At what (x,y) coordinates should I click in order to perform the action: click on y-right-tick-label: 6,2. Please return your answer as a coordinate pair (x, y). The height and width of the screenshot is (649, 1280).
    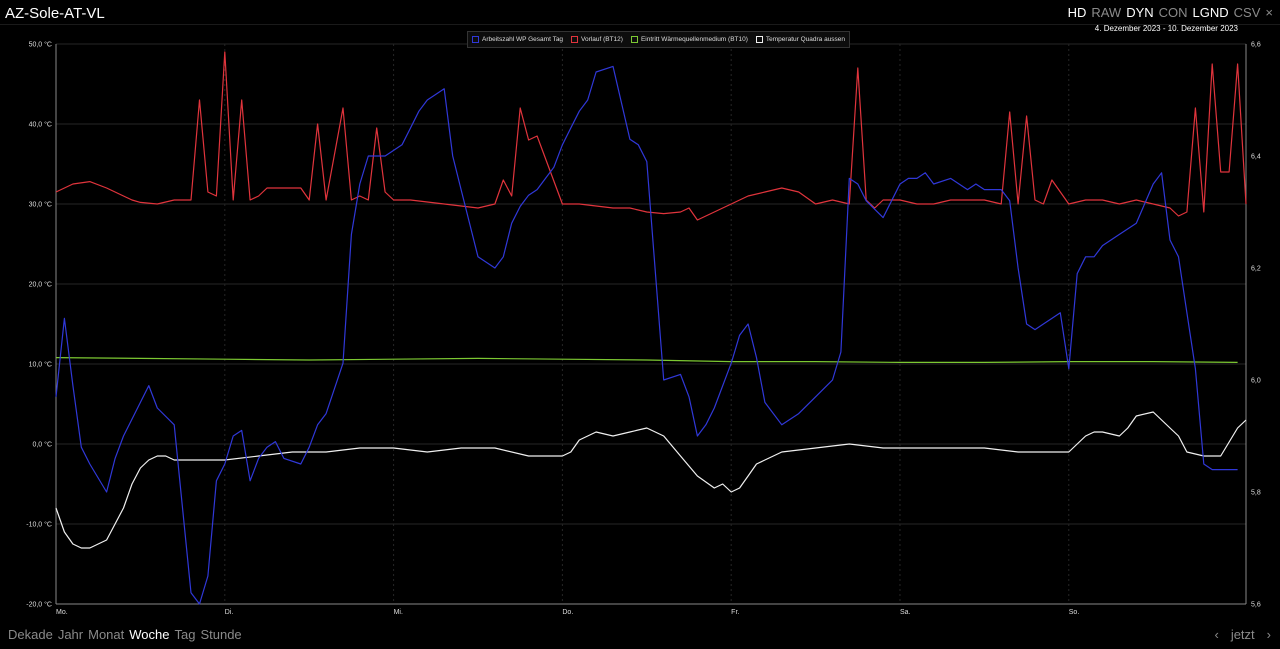
    Looking at the image, I should click on (1256, 269).